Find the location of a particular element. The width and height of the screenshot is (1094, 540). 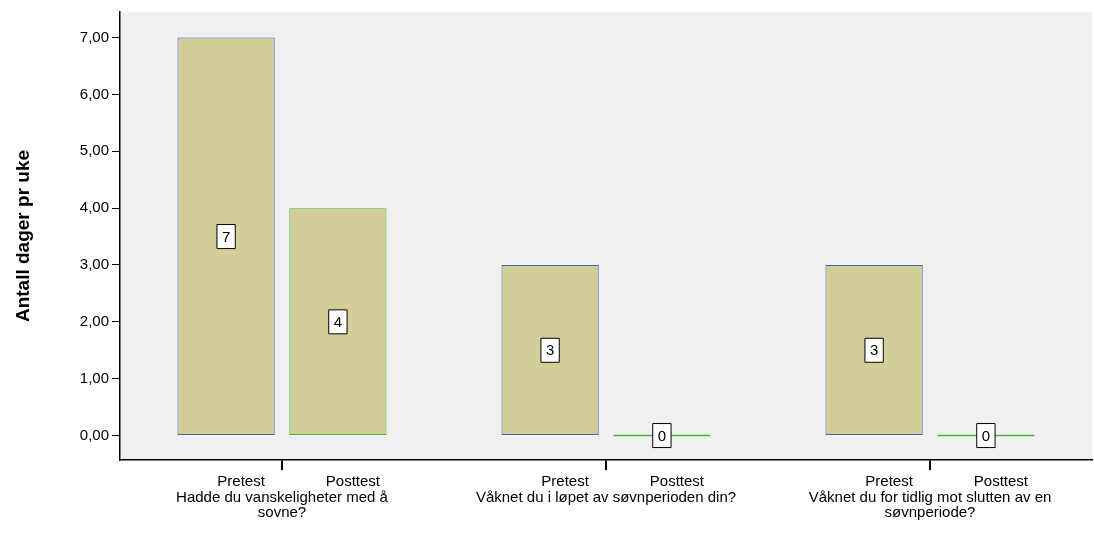

y-tick-label: 1,00 is located at coordinates (94, 377).